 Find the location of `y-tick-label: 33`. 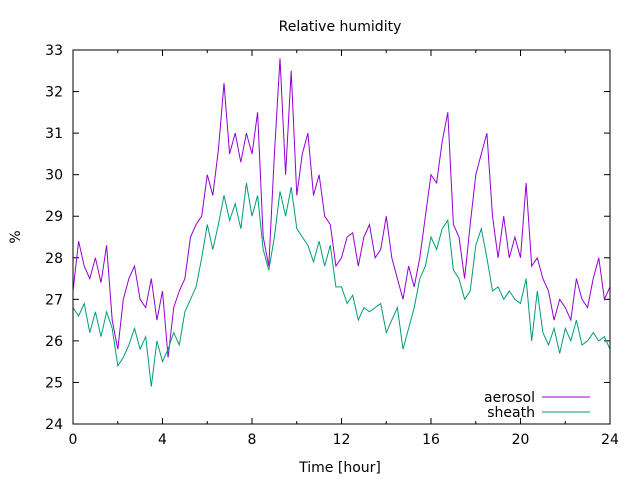

y-tick-label: 33 is located at coordinates (54, 51).